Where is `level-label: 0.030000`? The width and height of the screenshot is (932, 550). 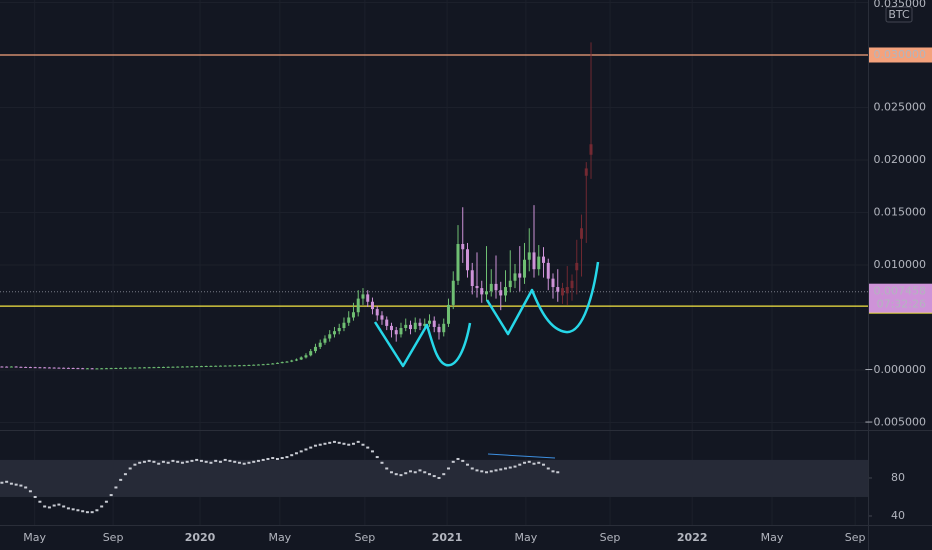 level-label: 0.030000 is located at coordinates (900, 54).